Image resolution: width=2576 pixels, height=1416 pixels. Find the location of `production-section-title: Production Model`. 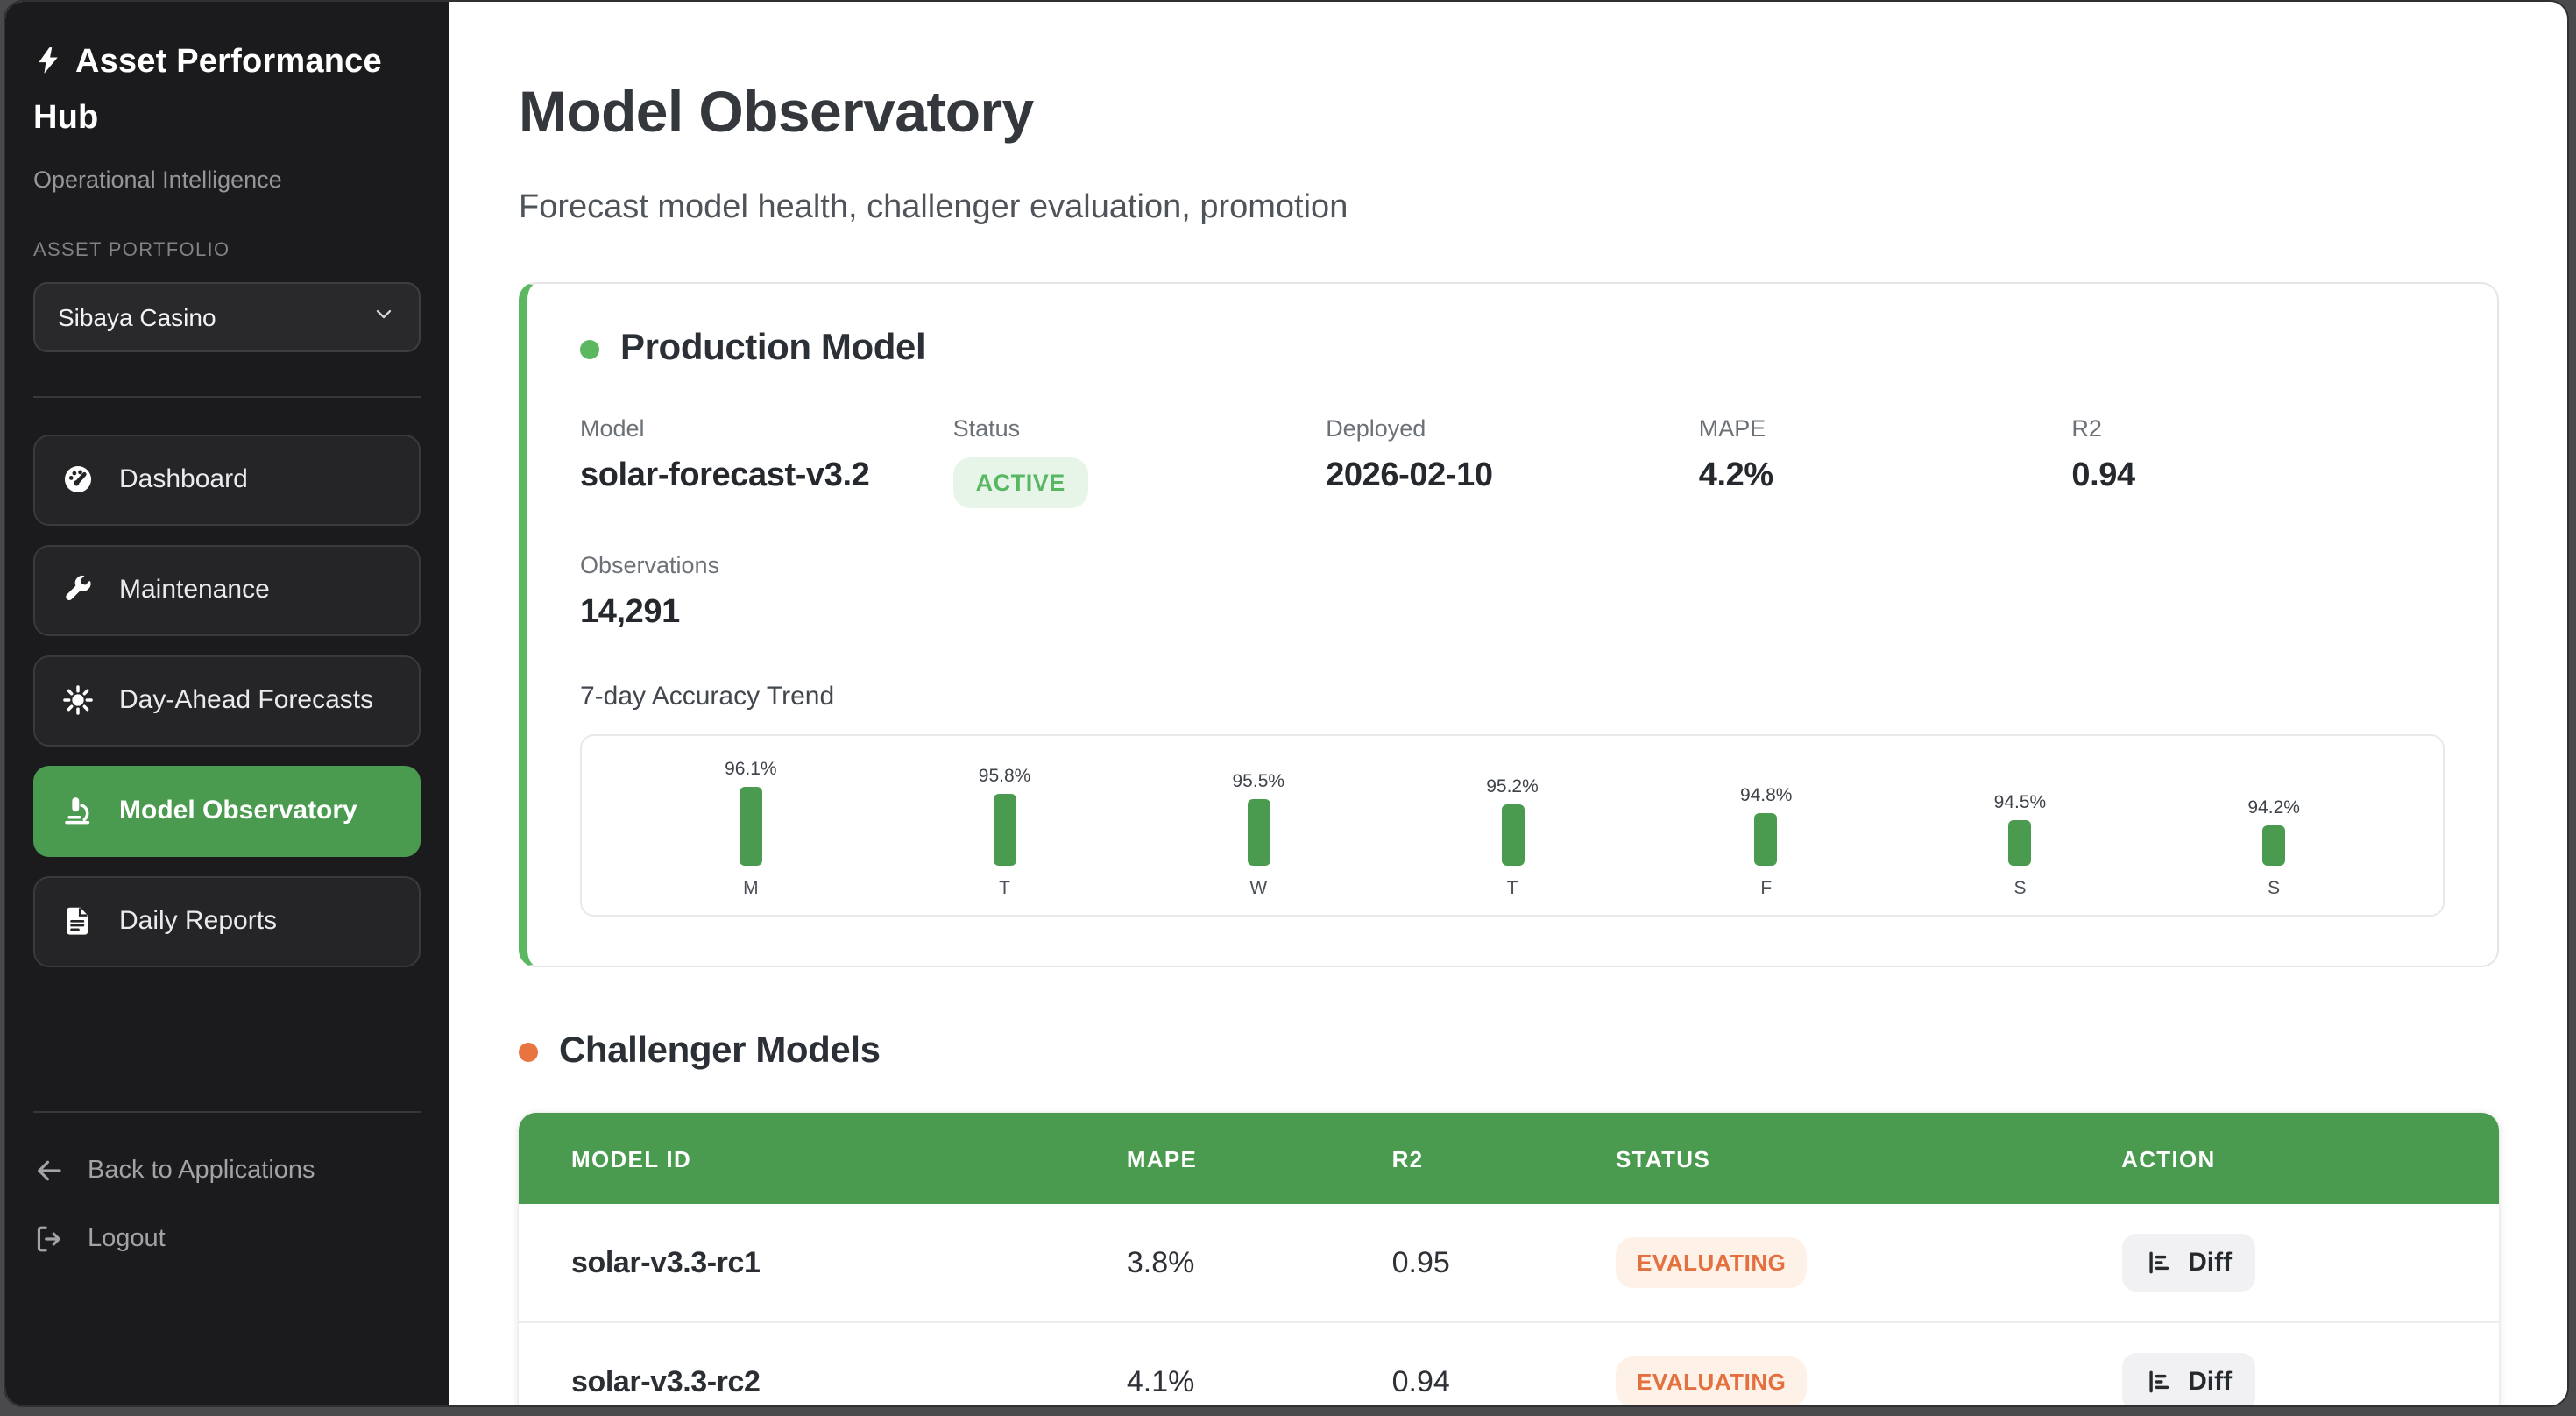

production-section-title: Production Model is located at coordinates (773, 348).